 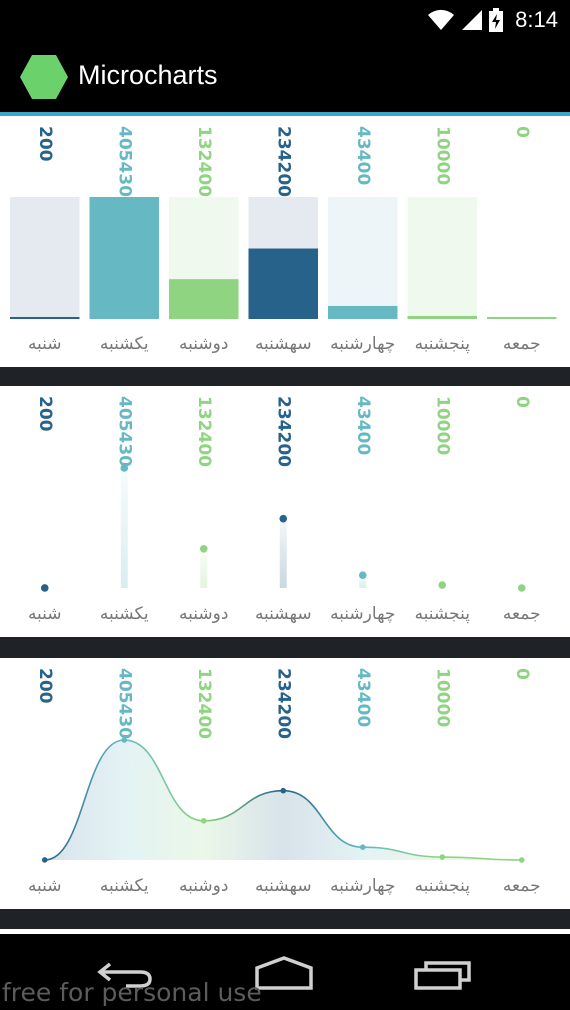 I want to click on home-button, so click(x=284, y=973).